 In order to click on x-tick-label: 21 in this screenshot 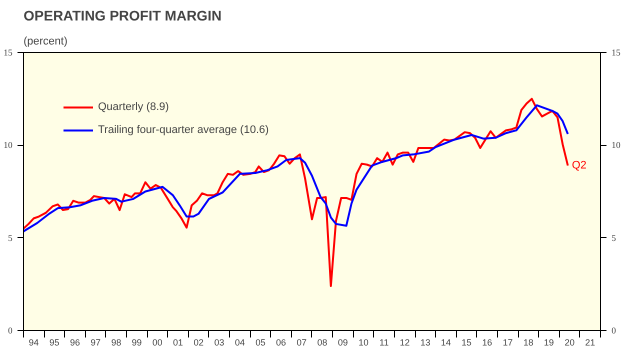, I will do `click(590, 343)`.